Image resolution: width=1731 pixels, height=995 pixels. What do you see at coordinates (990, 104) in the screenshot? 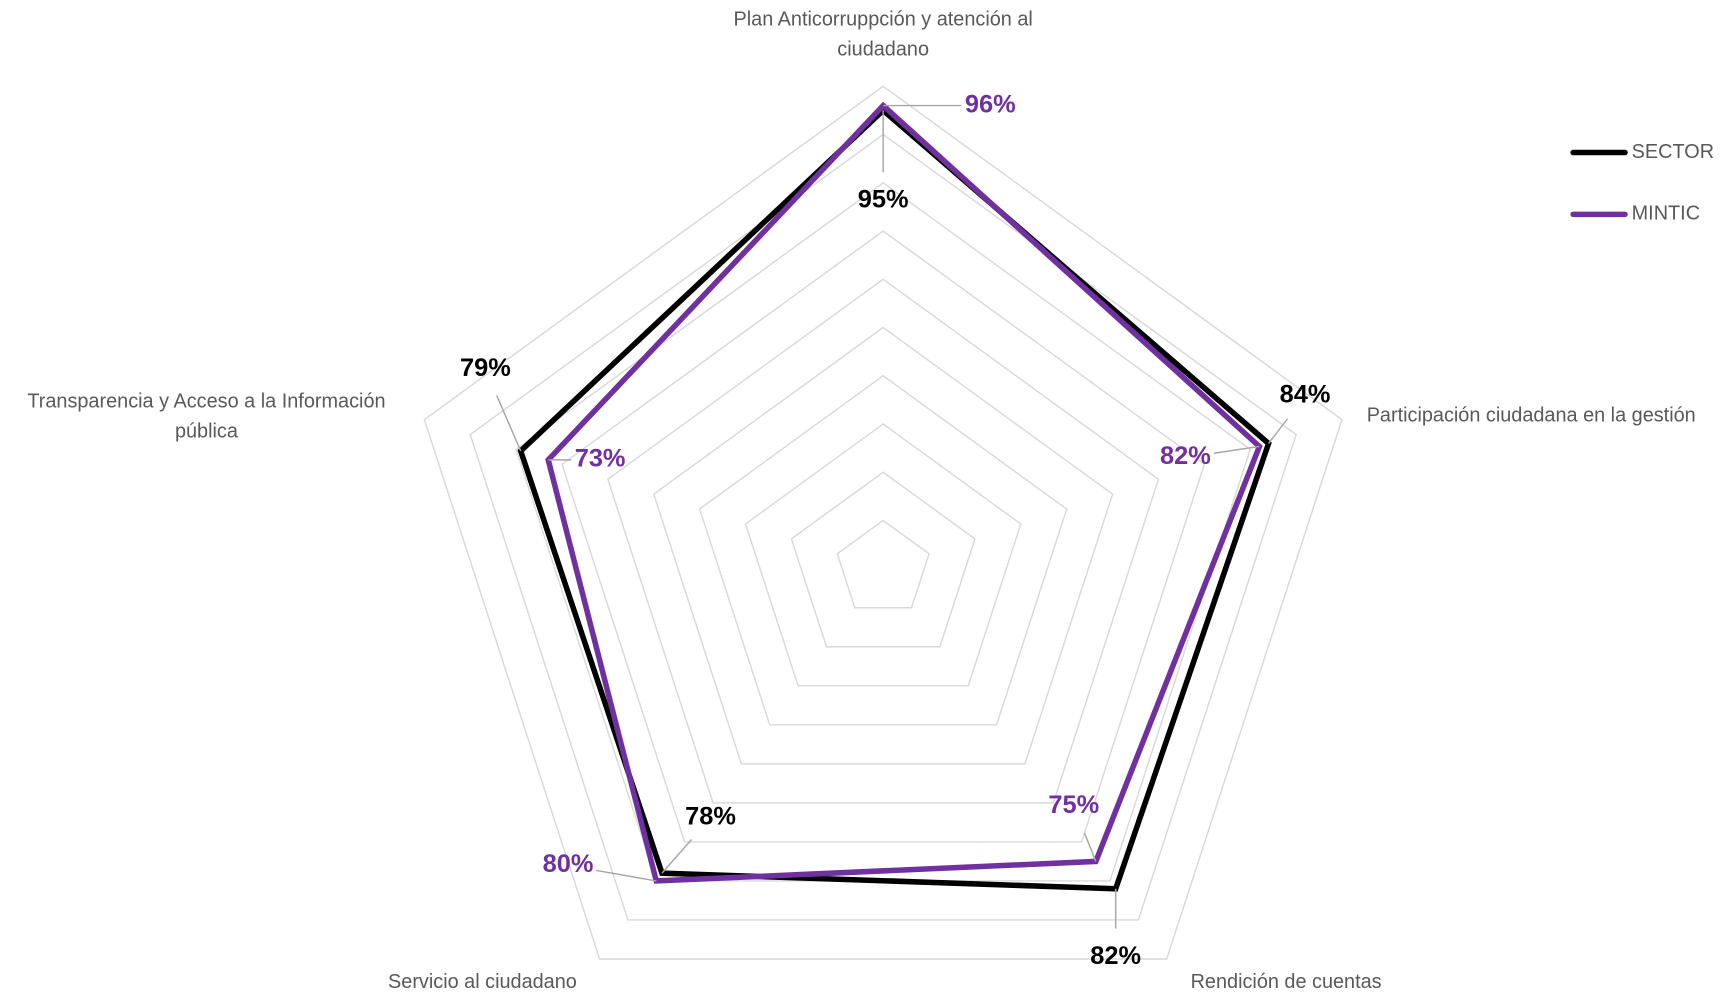
I see `data-label: 96%` at bounding box center [990, 104].